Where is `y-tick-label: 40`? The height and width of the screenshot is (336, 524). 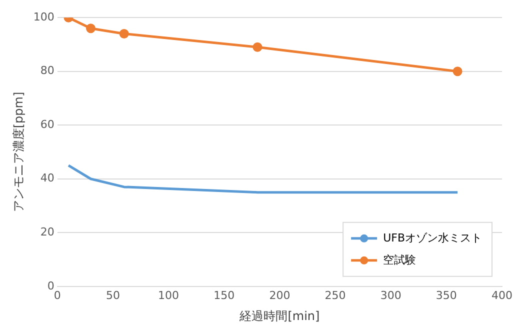
y-tick-label: 40 is located at coordinates (47, 178).